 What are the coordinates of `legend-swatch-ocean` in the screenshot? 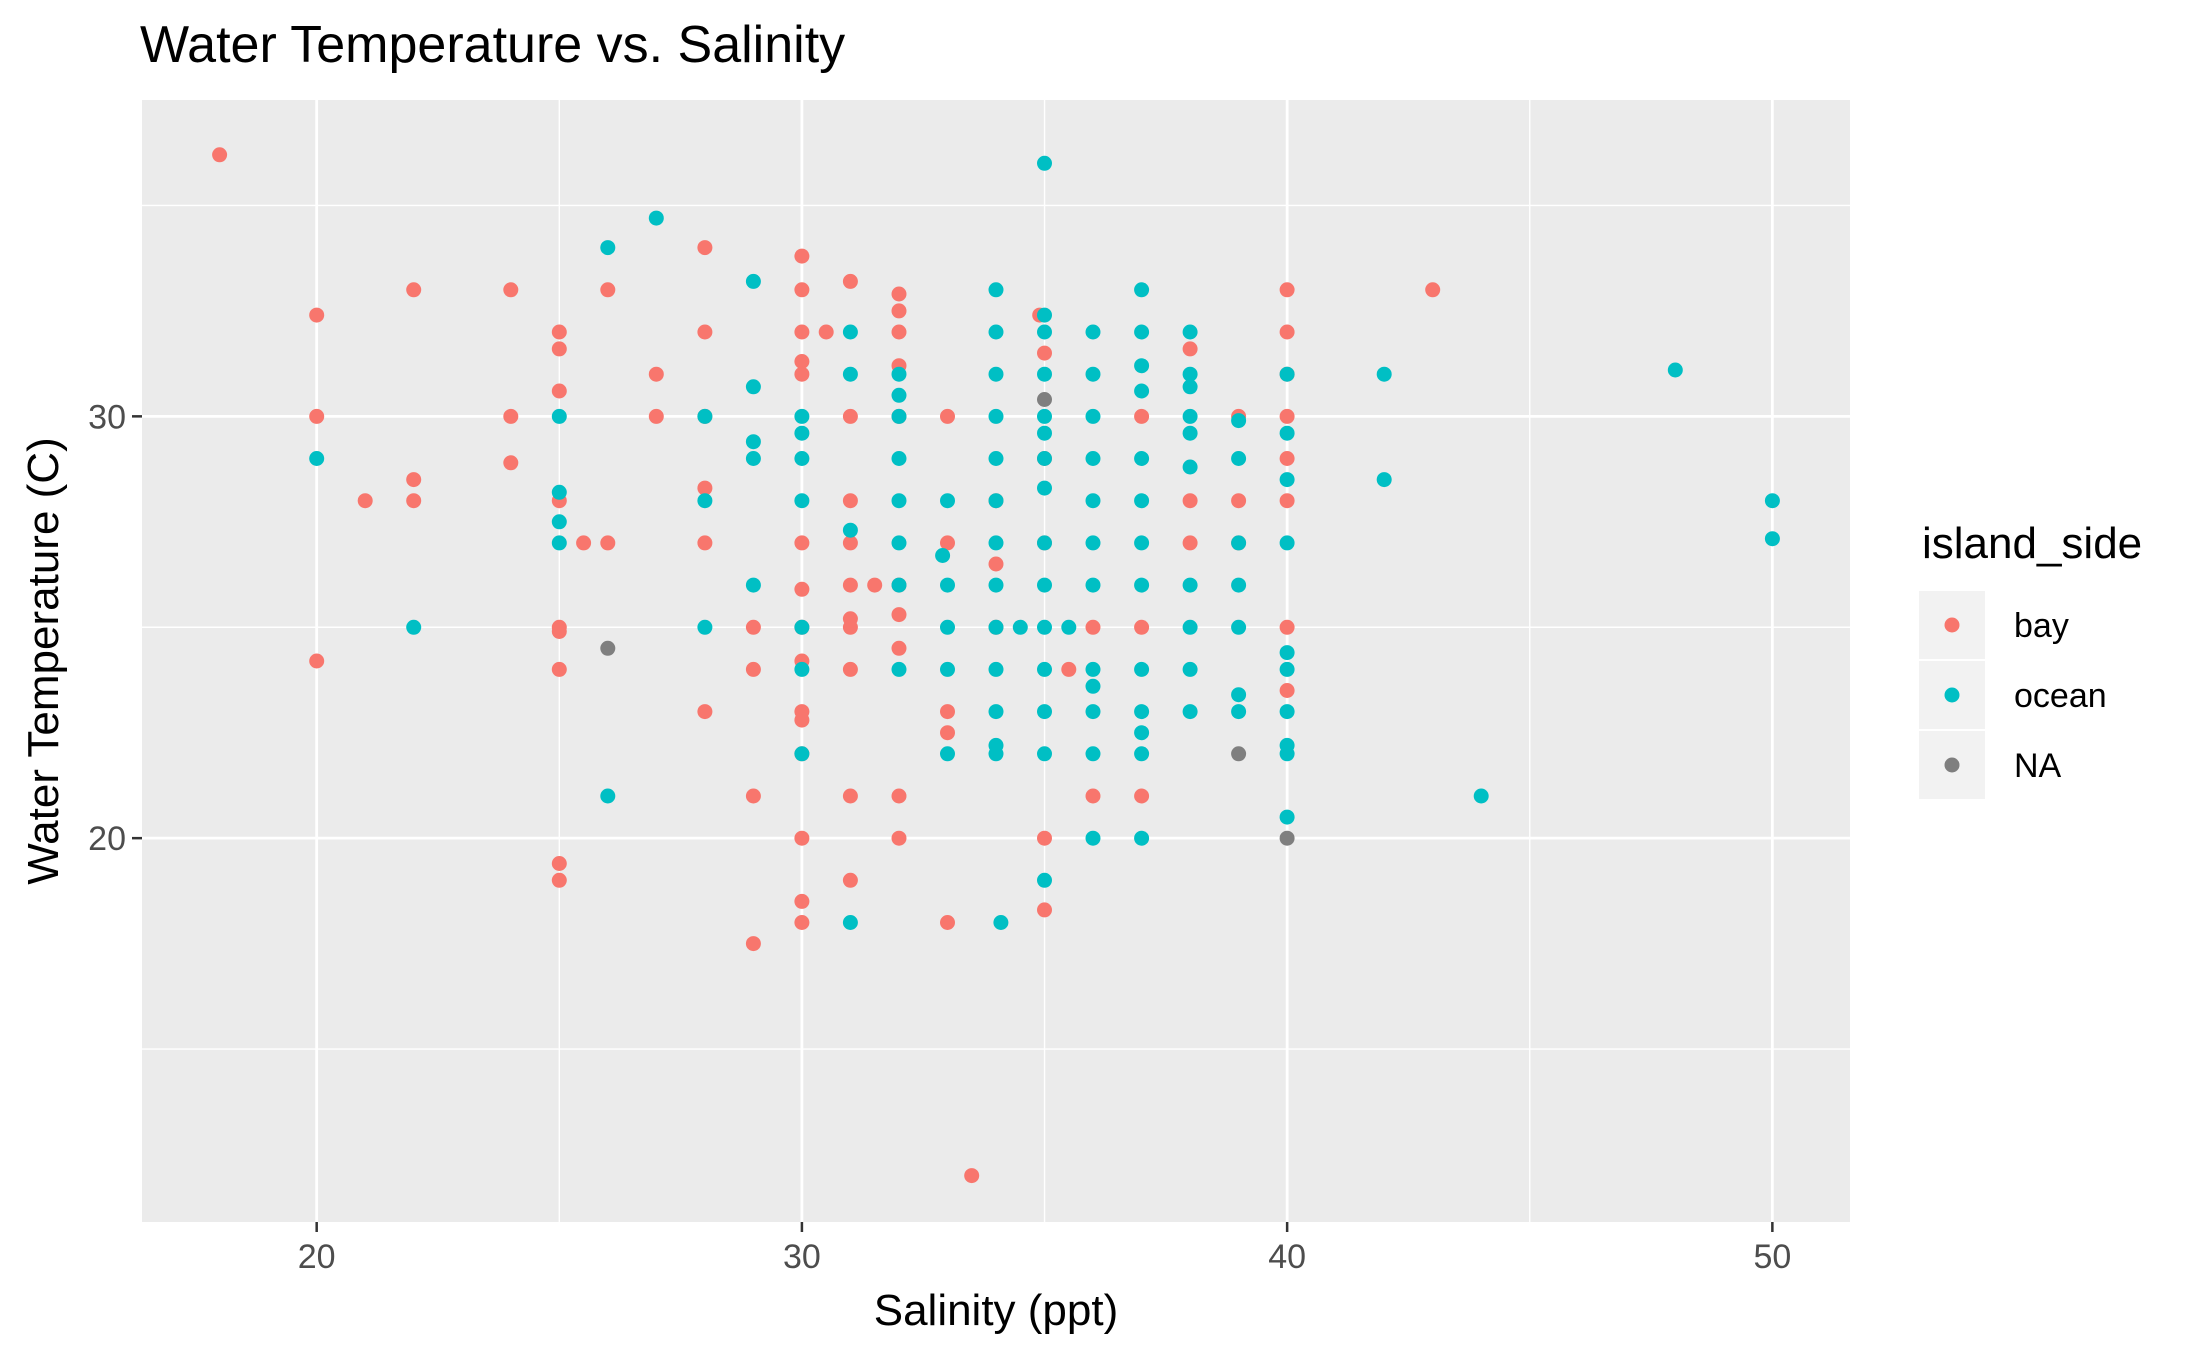 It's located at (1952, 695).